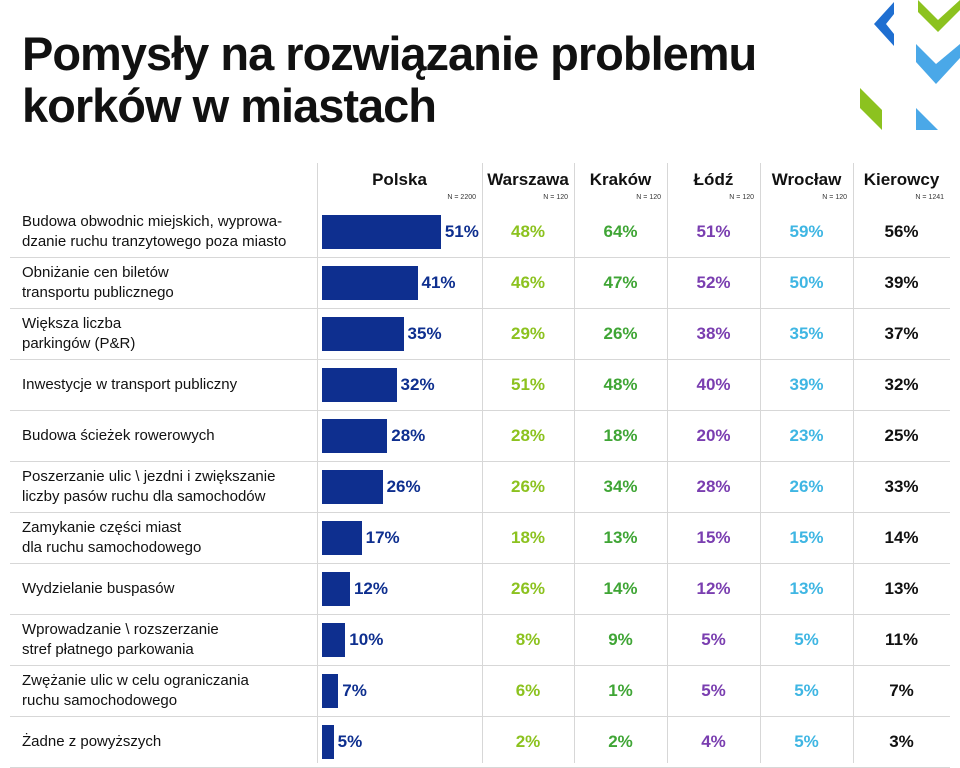  Describe the element at coordinates (528, 741) in the screenshot. I see `value-warszawa: 2%` at that location.